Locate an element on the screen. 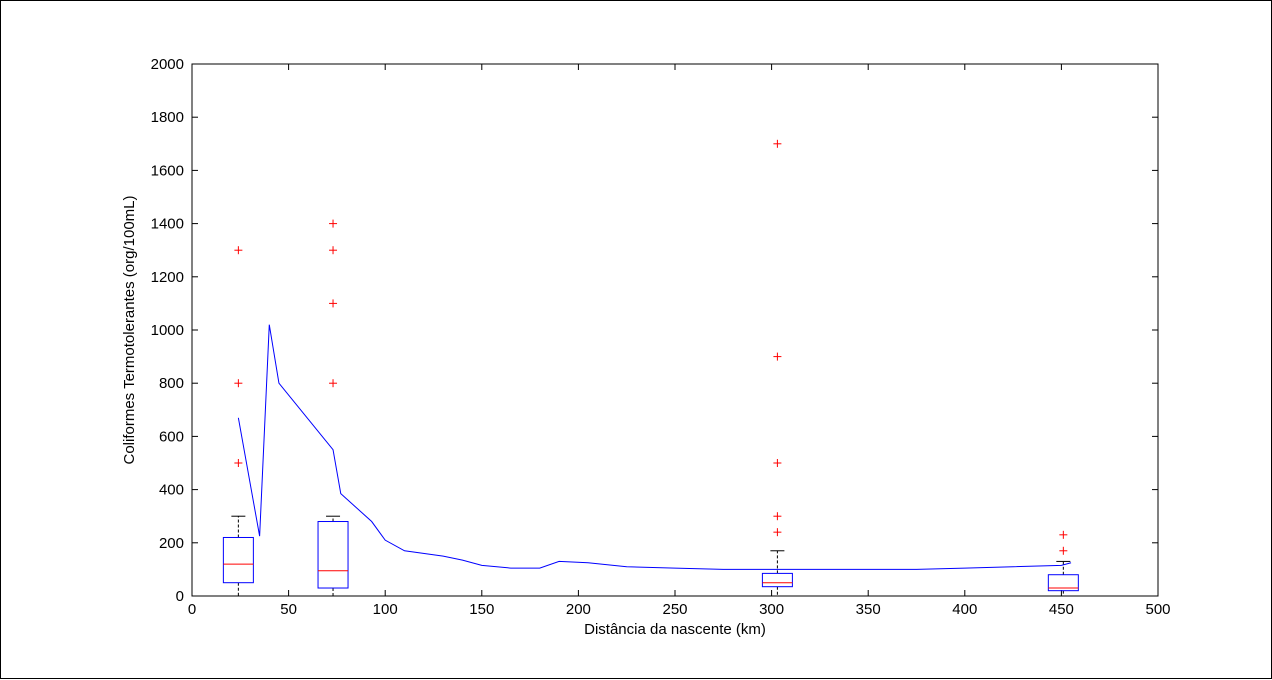 Image resolution: width=1272 pixels, height=680 pixels. x-tick-label: 250 is located at coordinates (674, 609).